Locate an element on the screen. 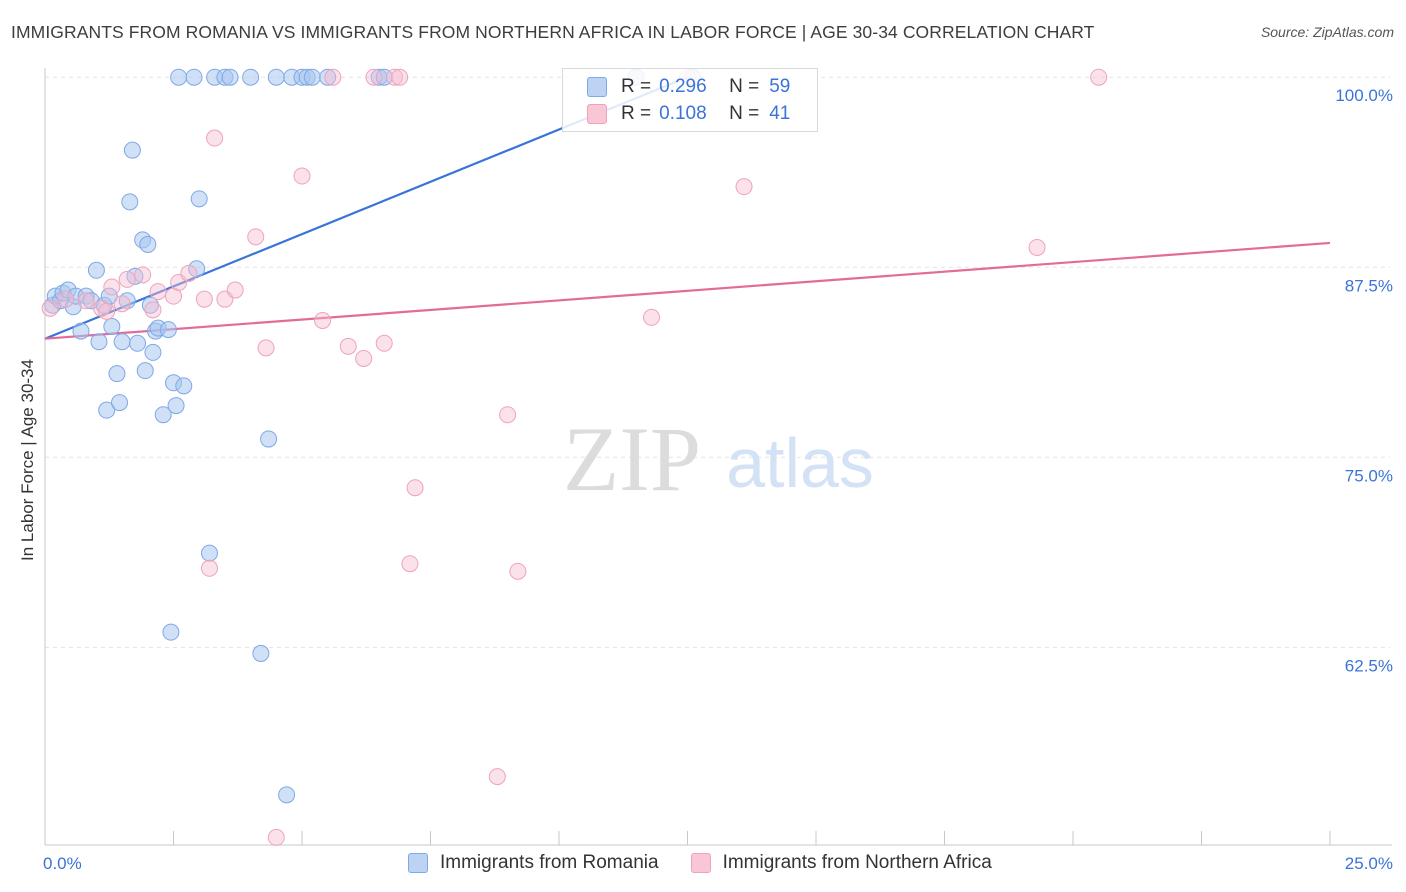 The image size is (1406, 892). watermark-atlas: atlas is located at coordinates (800, 463).